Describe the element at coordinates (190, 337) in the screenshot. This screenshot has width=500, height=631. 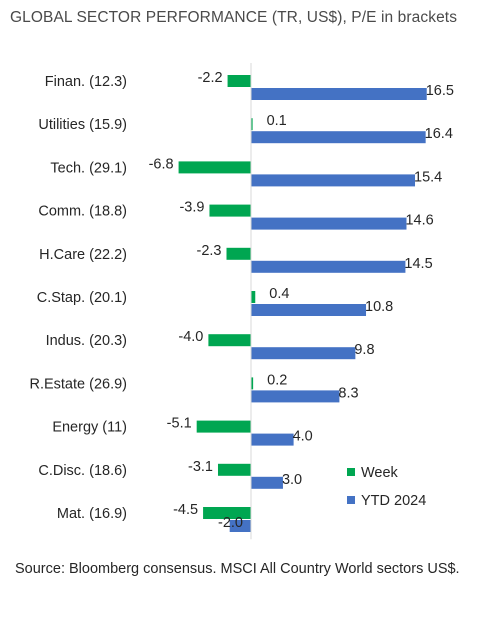
I see `data-label-week: -4.0` at that location.